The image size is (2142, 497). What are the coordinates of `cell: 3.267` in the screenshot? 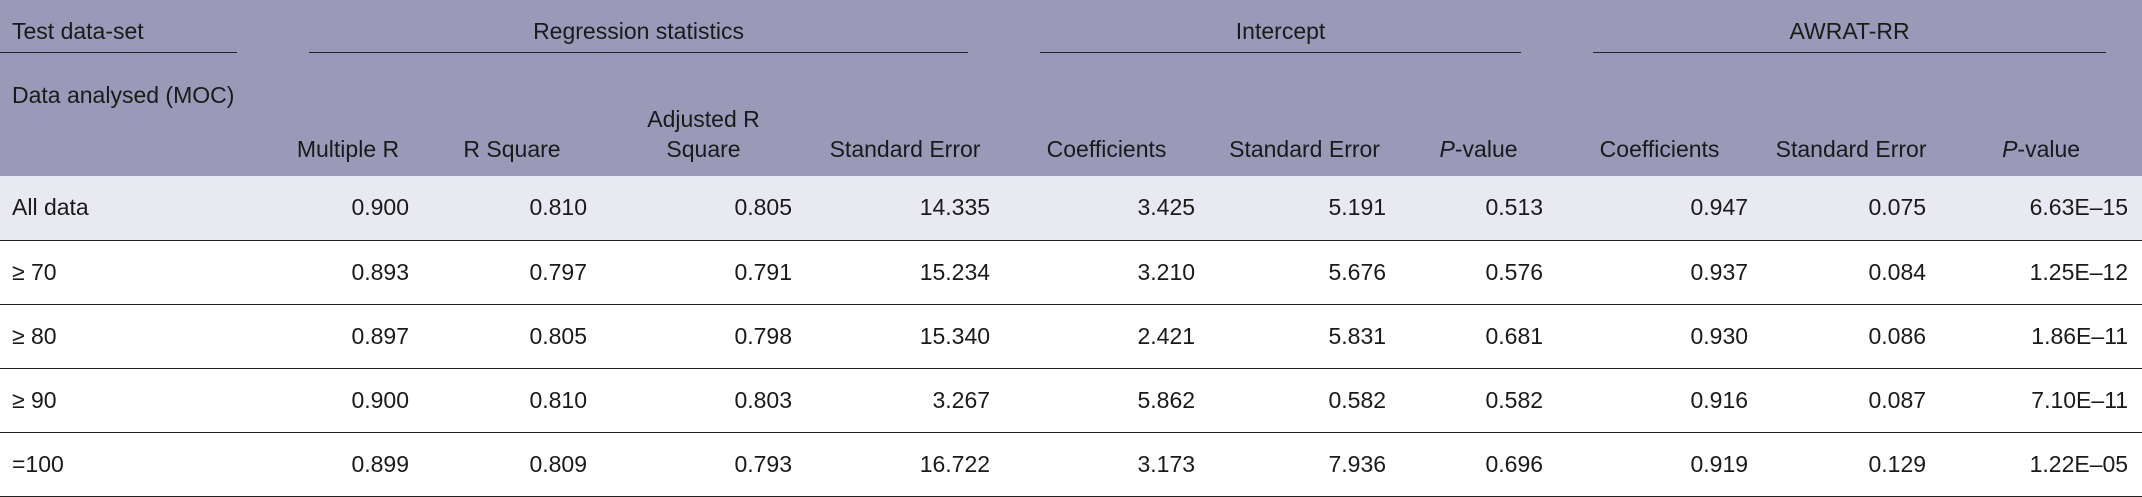 It's located at (961, 399).